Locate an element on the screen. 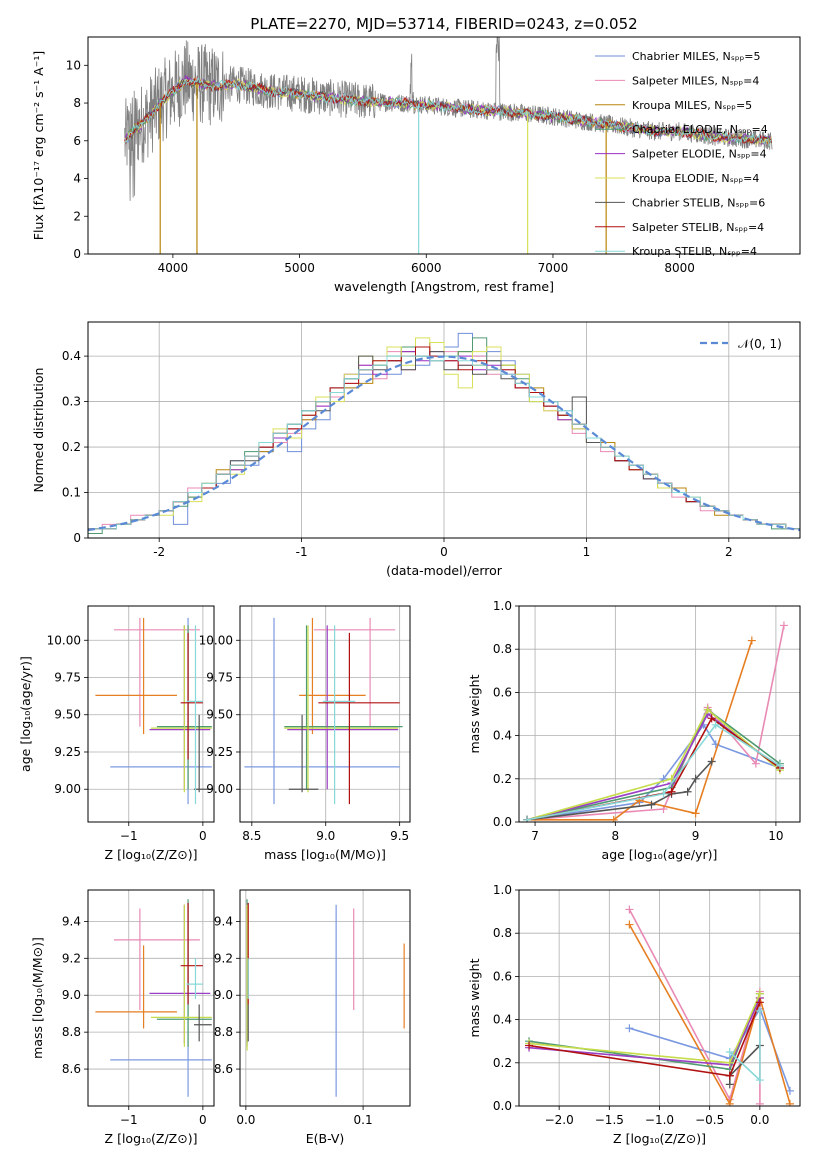  x-axis-label: (data-model)/error is located at coordinates (444, 570).